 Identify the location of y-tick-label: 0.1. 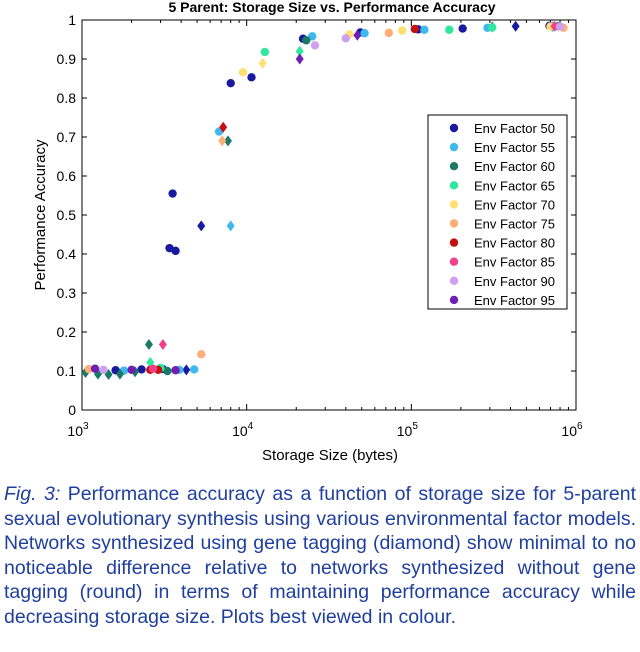
(67, 371).